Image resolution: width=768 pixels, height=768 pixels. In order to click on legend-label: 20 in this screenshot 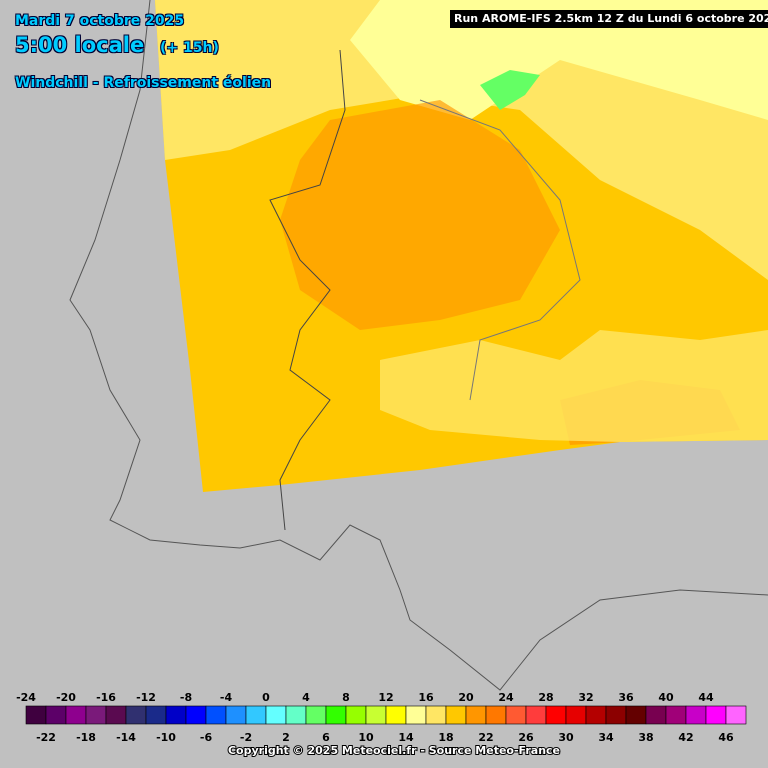, I will do `click(466, 697)`.